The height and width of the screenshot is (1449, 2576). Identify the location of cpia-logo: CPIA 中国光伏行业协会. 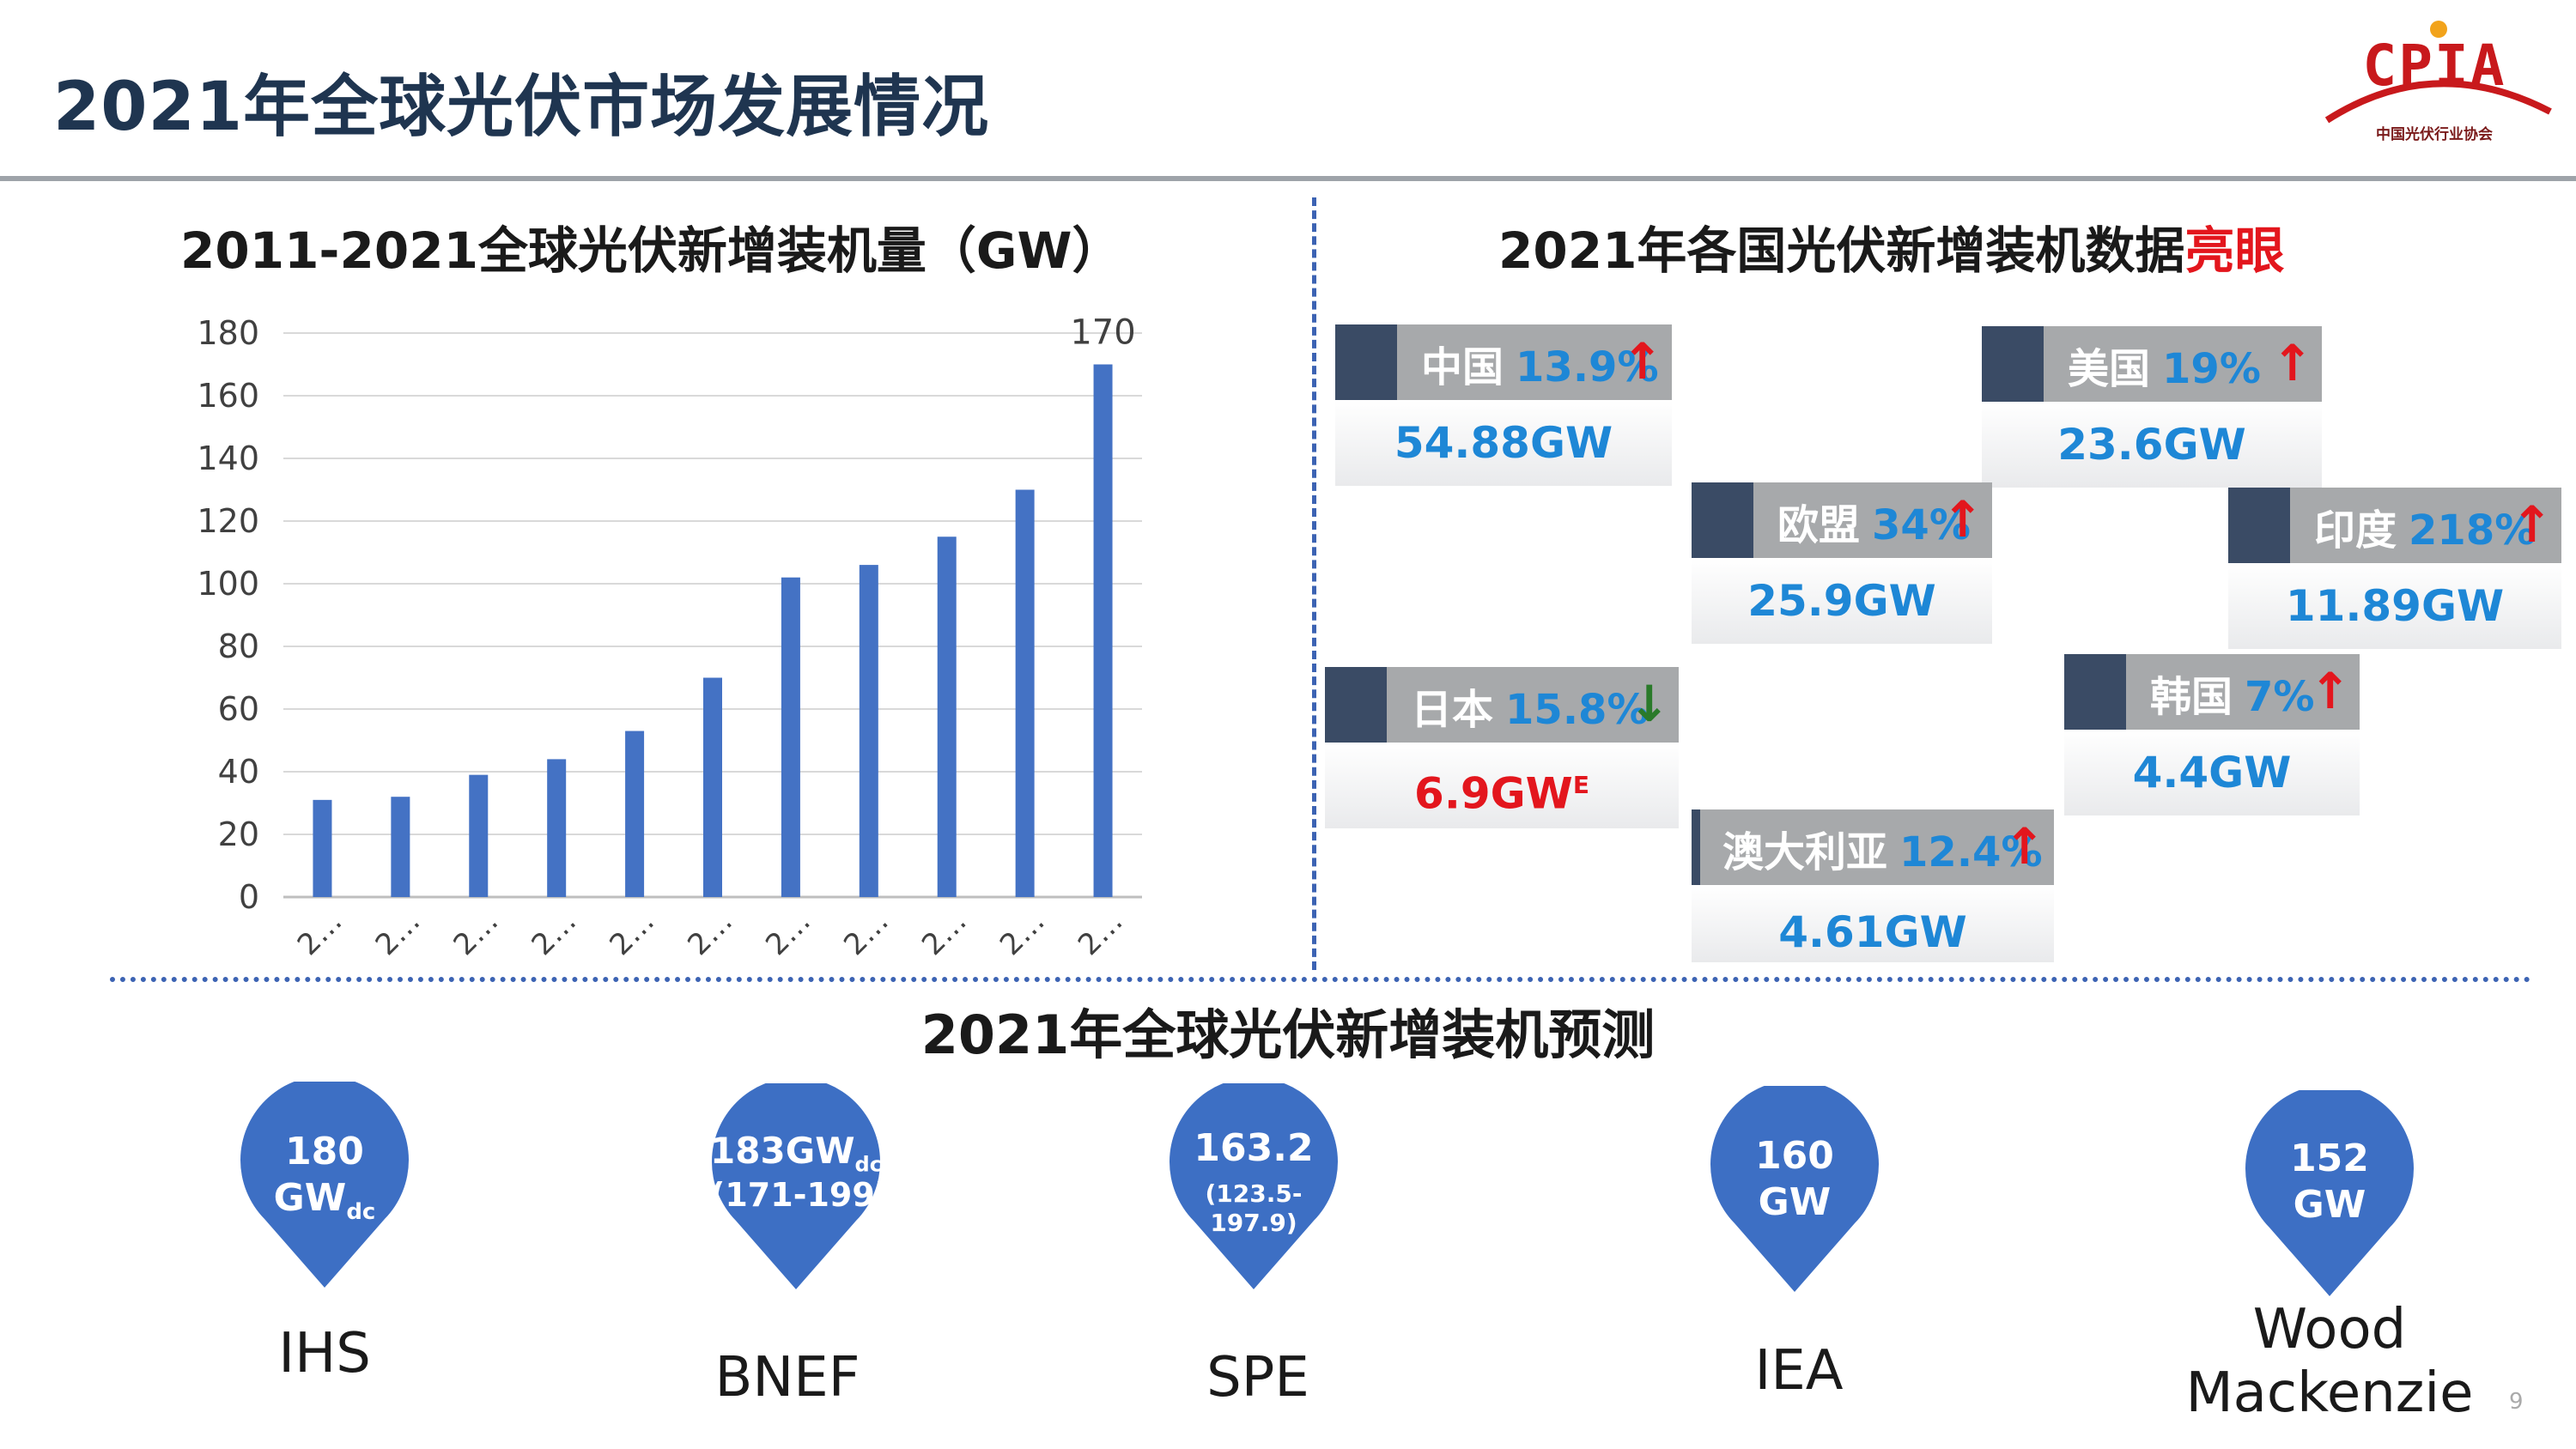
(2434, 86).